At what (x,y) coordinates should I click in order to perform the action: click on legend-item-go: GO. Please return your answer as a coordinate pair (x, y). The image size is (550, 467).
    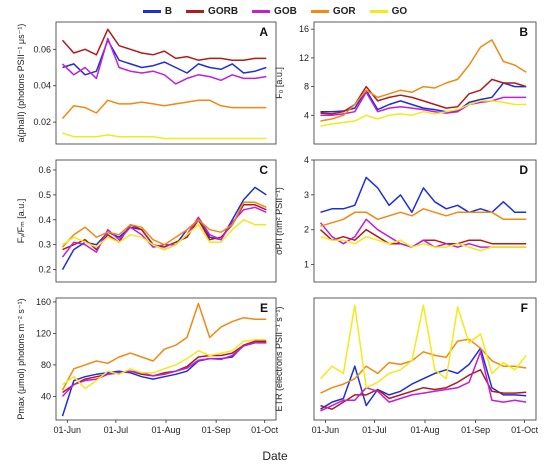
    Looking at the image, I should click on (388, 11).